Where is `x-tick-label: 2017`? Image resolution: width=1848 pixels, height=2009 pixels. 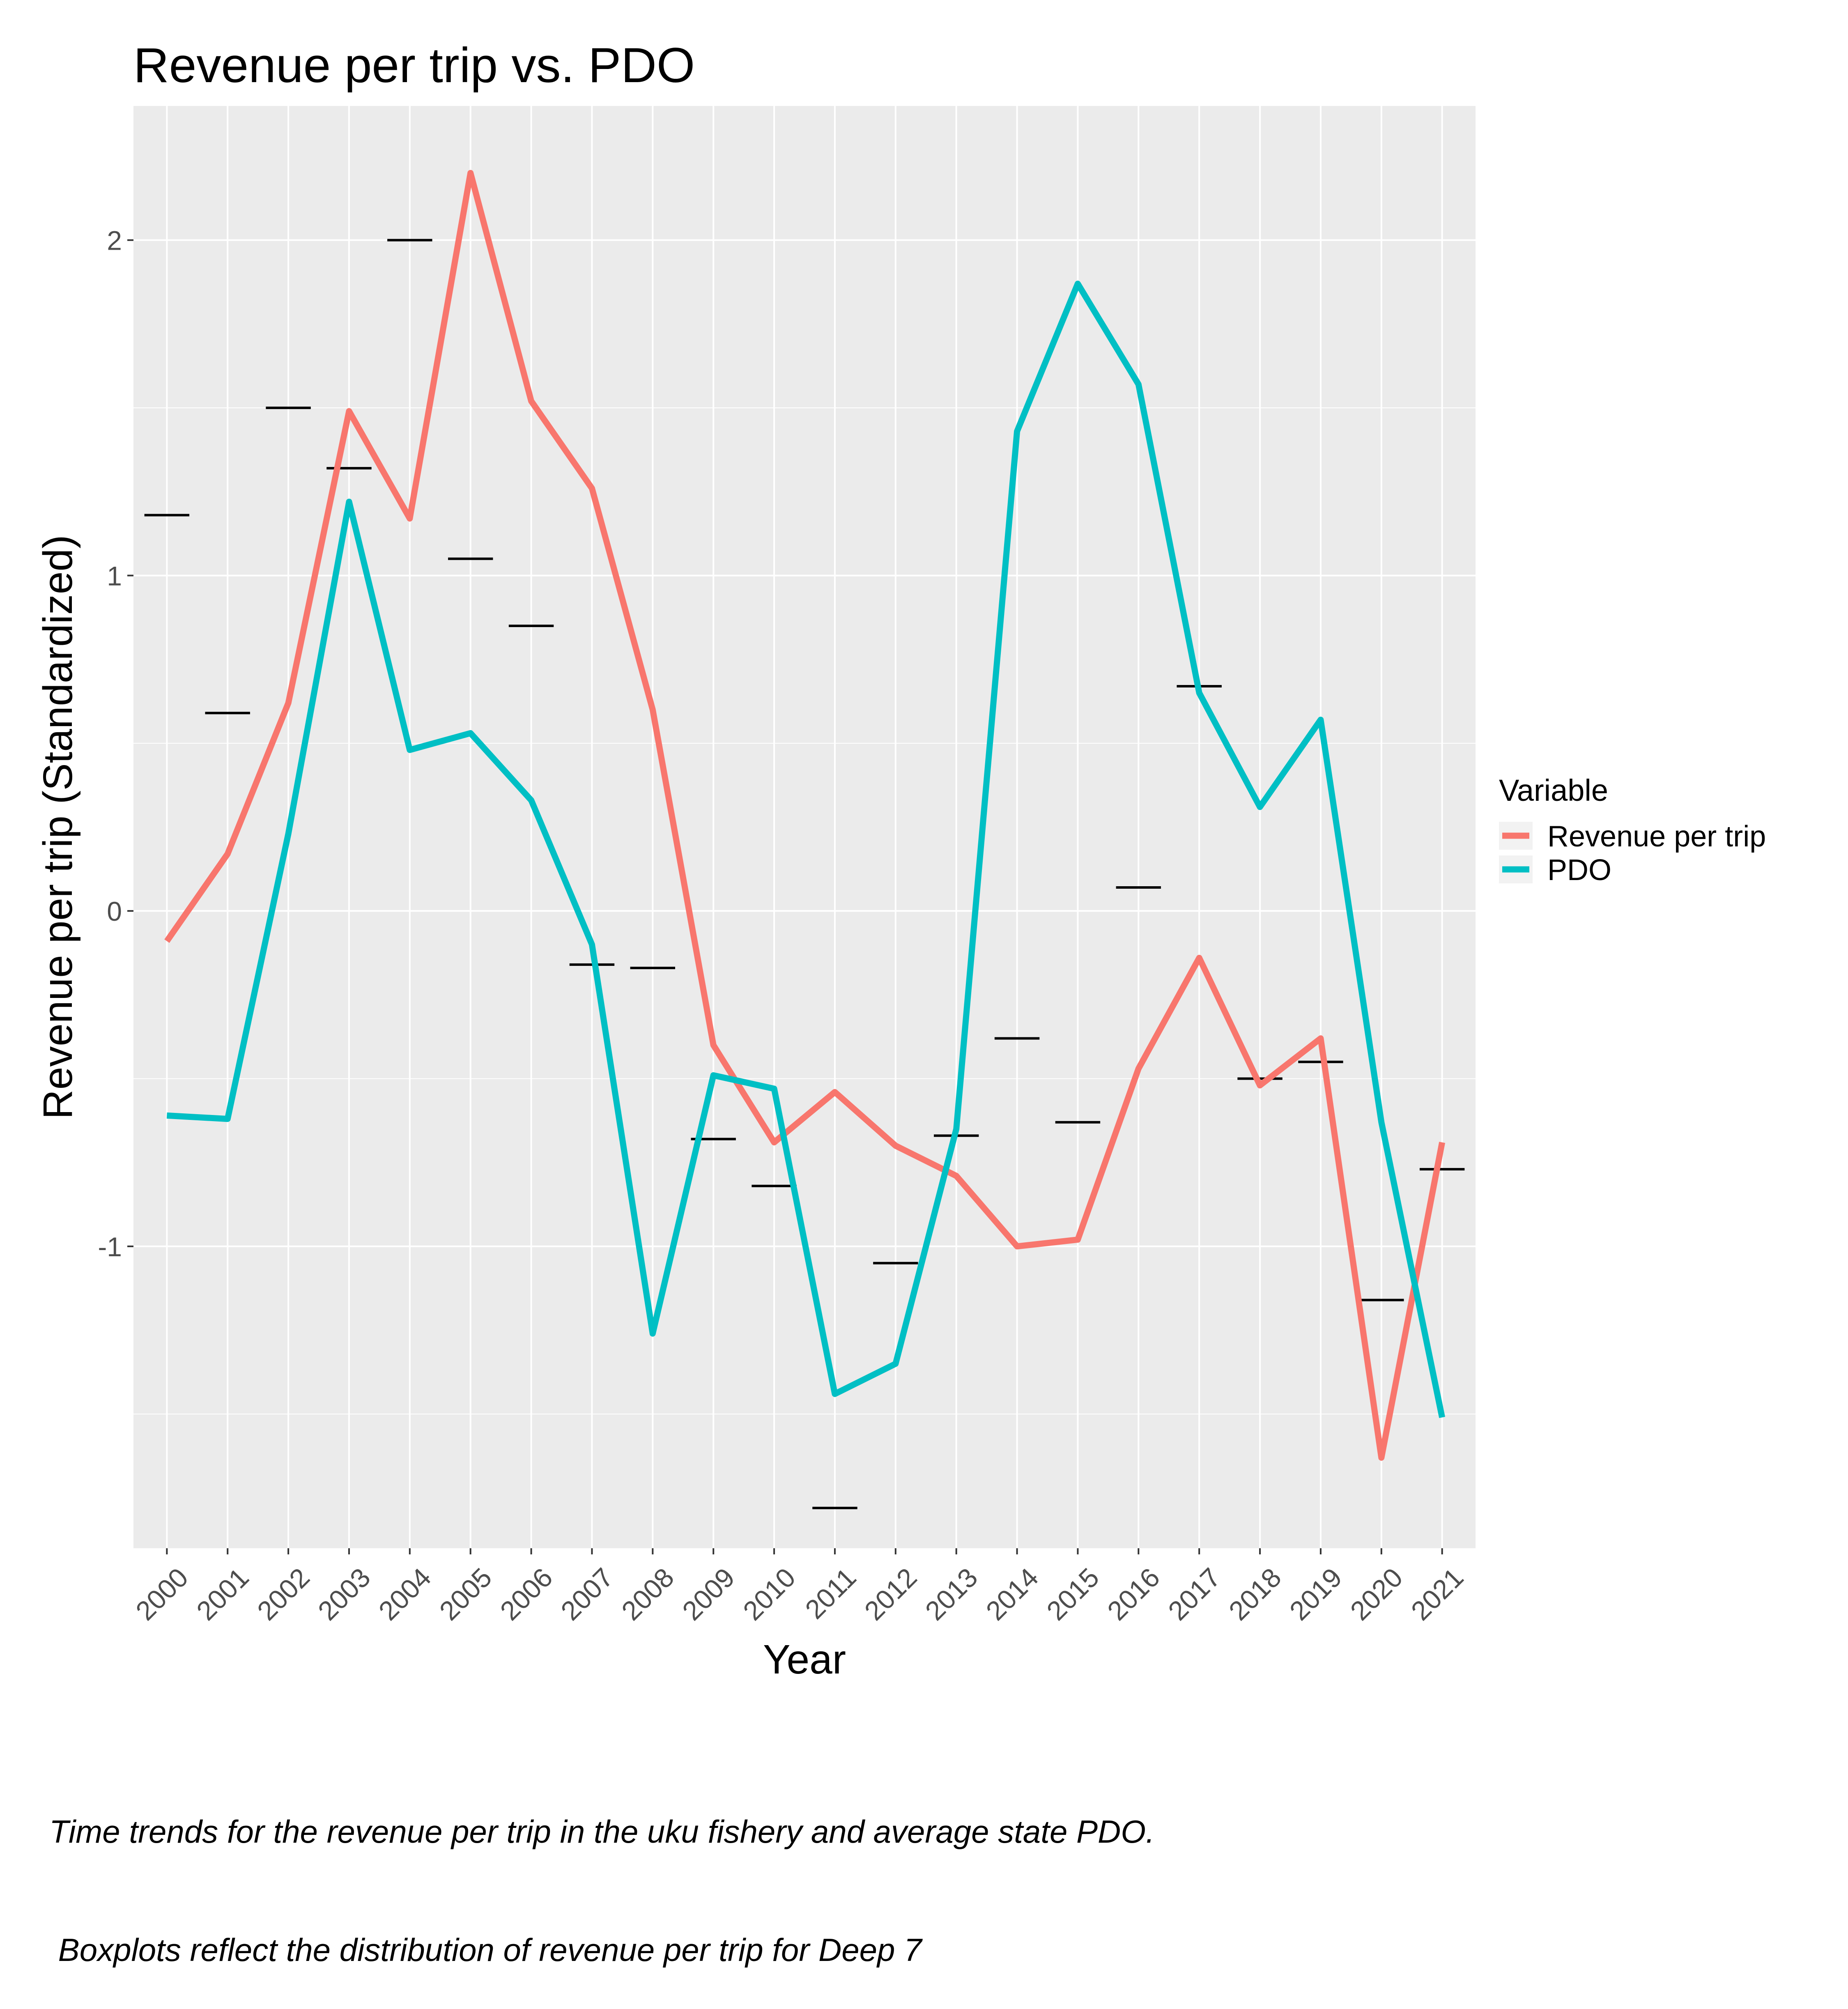
x-tick-label: 2017 is located at coordinates (1194, 1594).